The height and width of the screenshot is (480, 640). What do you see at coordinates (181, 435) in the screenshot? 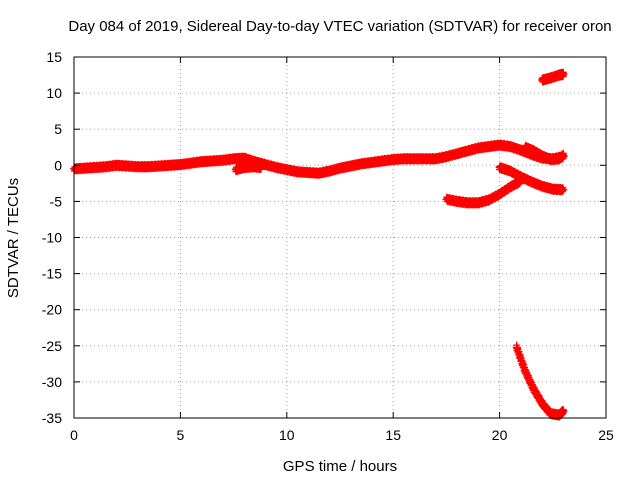
I see `x-tick-label: 5` at bounding box center [181, 435].